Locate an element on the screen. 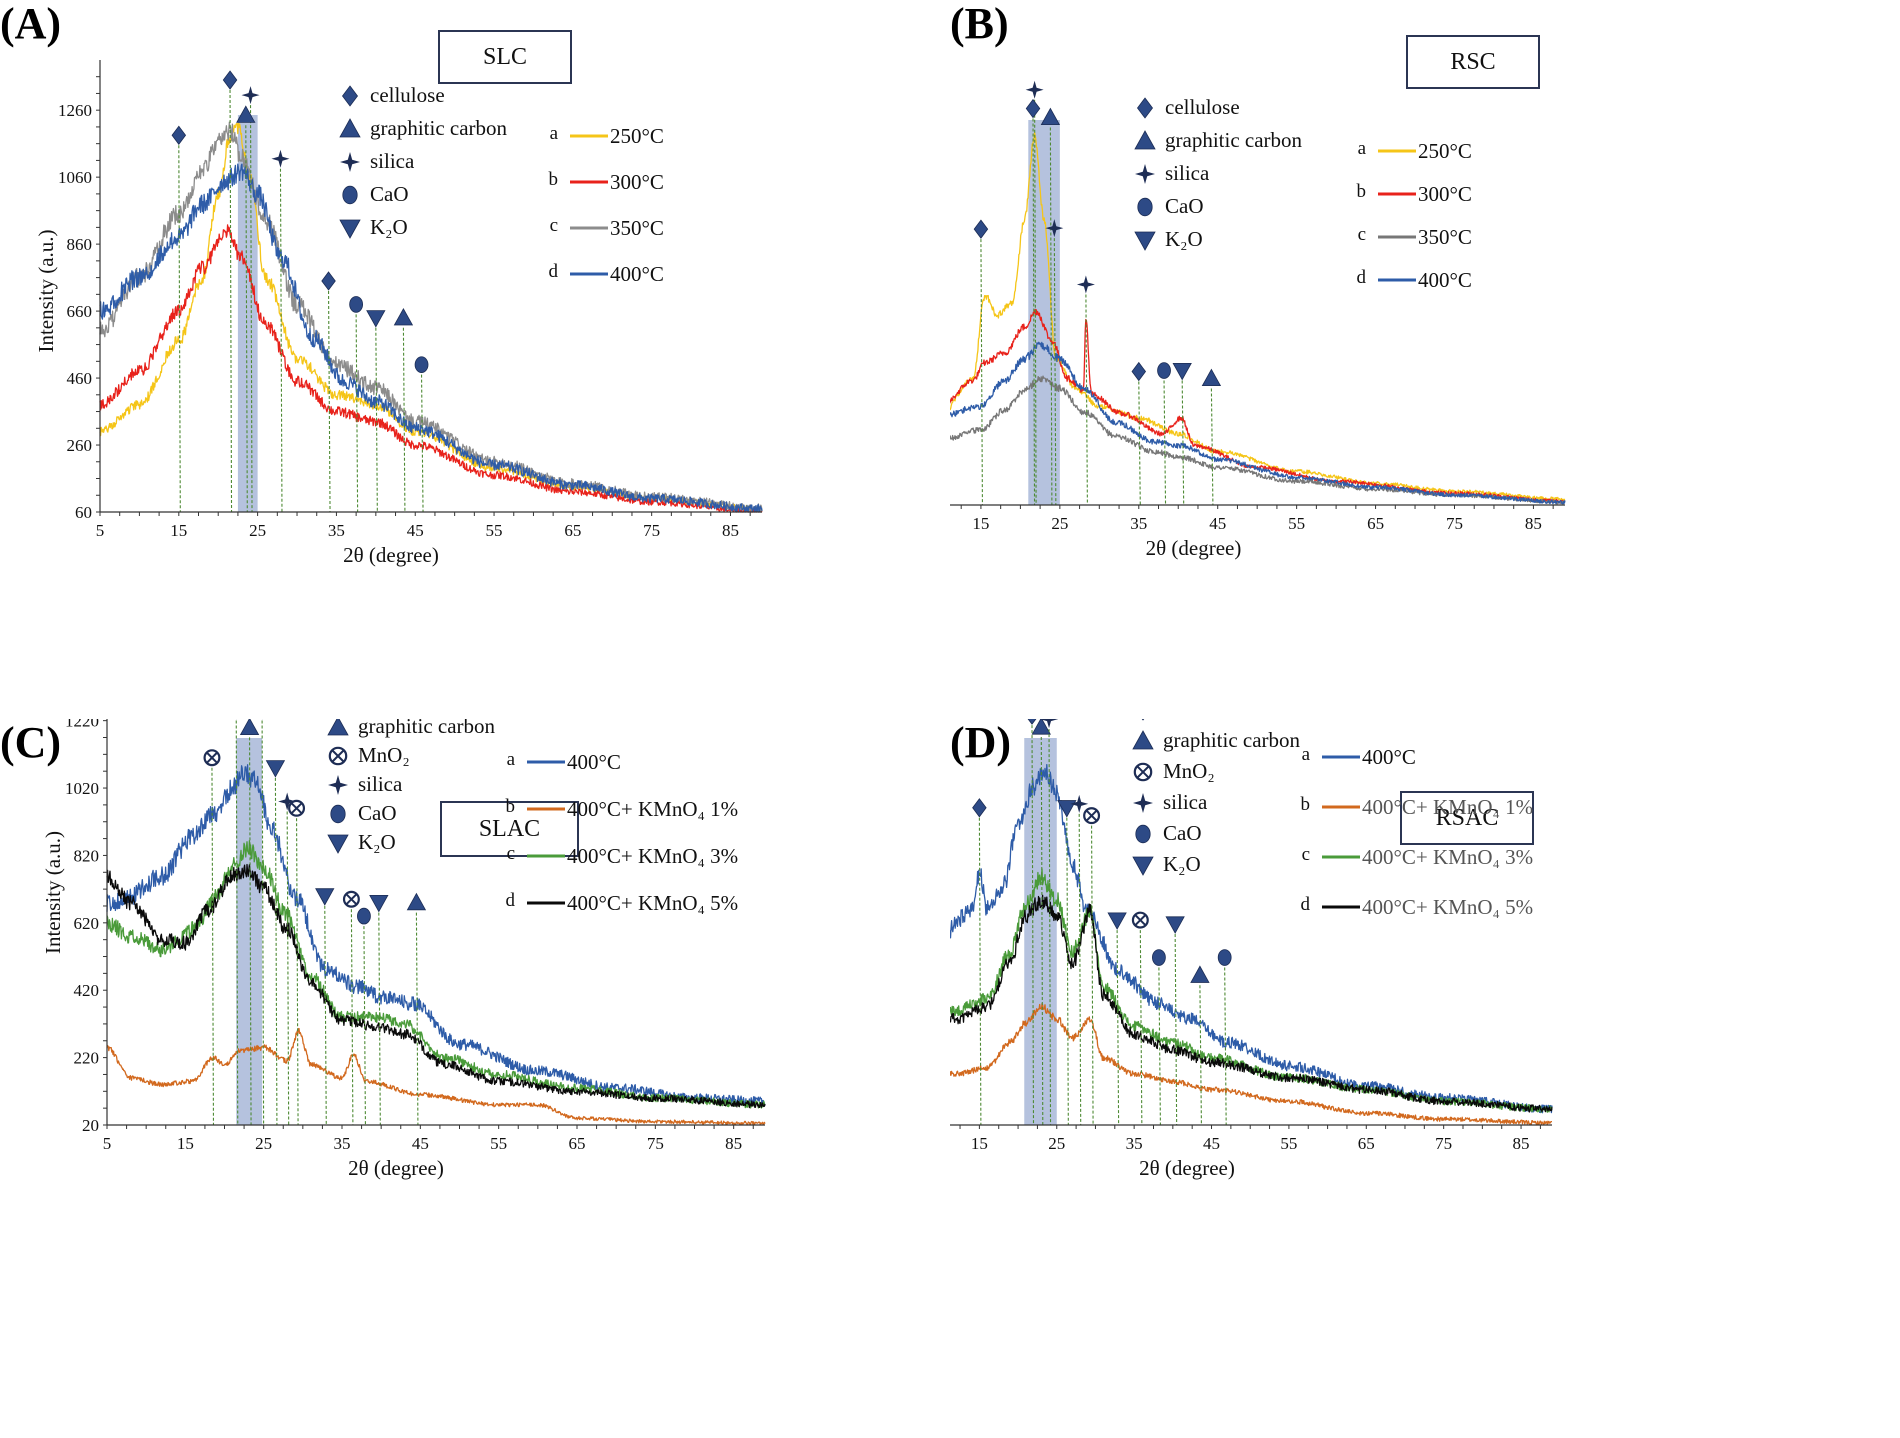 The image size is (1900, 1438). sample-name-box: RSC is located at coordinates (1473, 62).